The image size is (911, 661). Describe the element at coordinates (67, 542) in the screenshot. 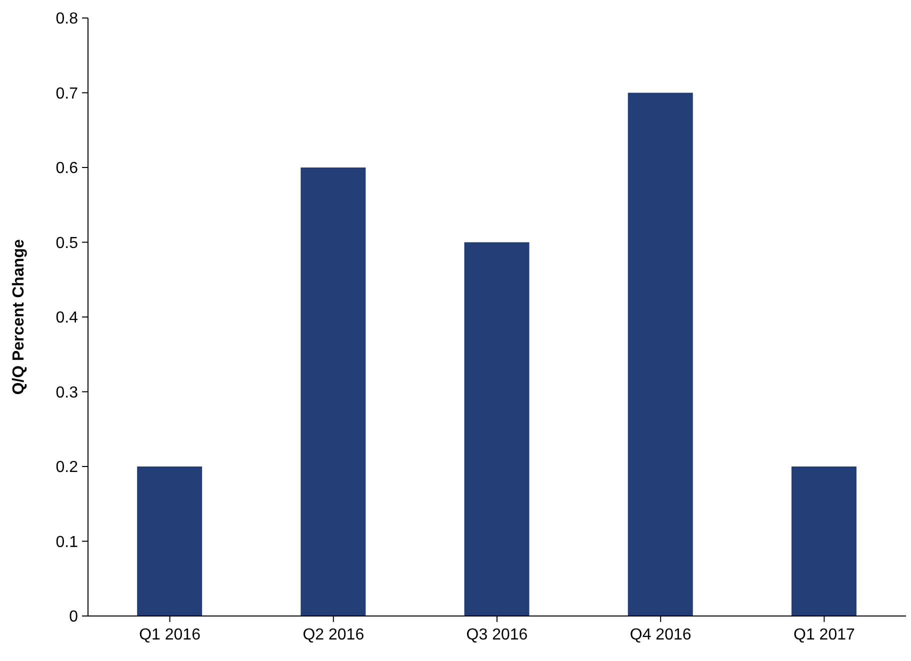

I see `y-tick-label: 0.1` at that location.